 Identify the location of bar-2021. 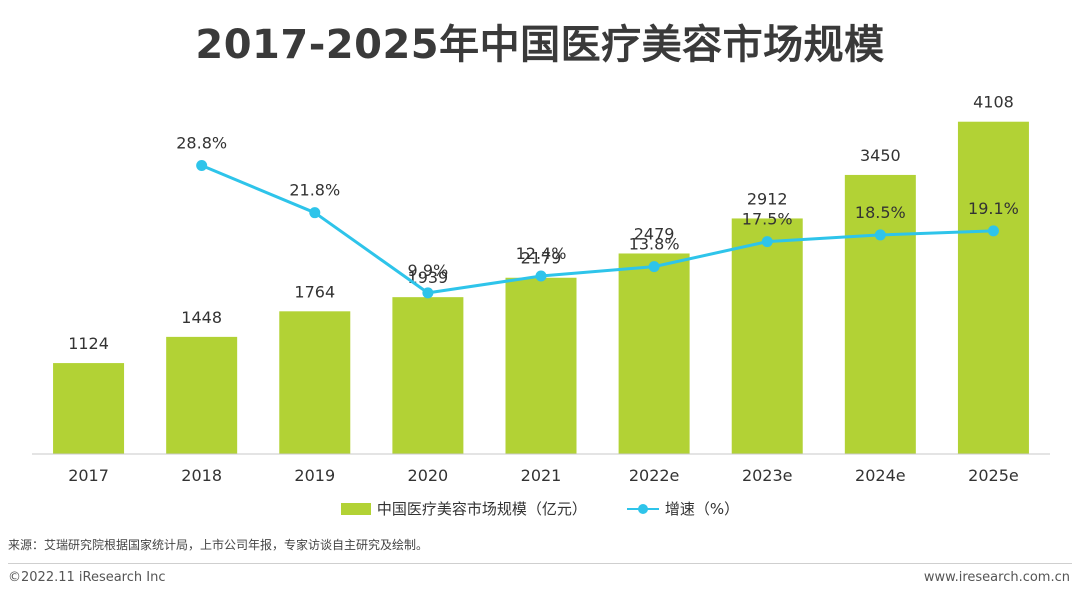
(541, 365).